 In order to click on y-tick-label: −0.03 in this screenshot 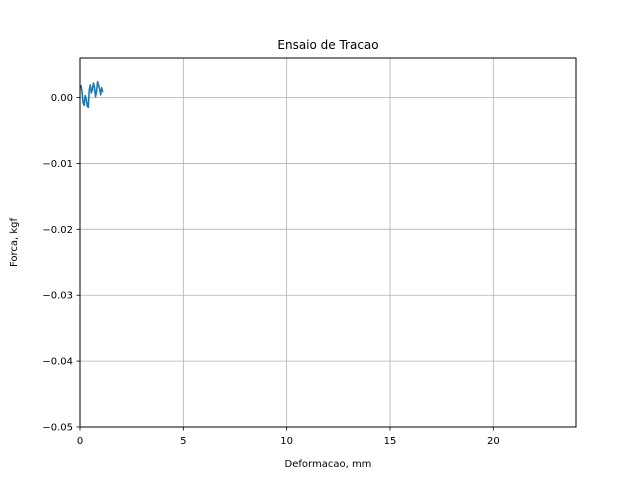, I will do `click(57, 296)`.